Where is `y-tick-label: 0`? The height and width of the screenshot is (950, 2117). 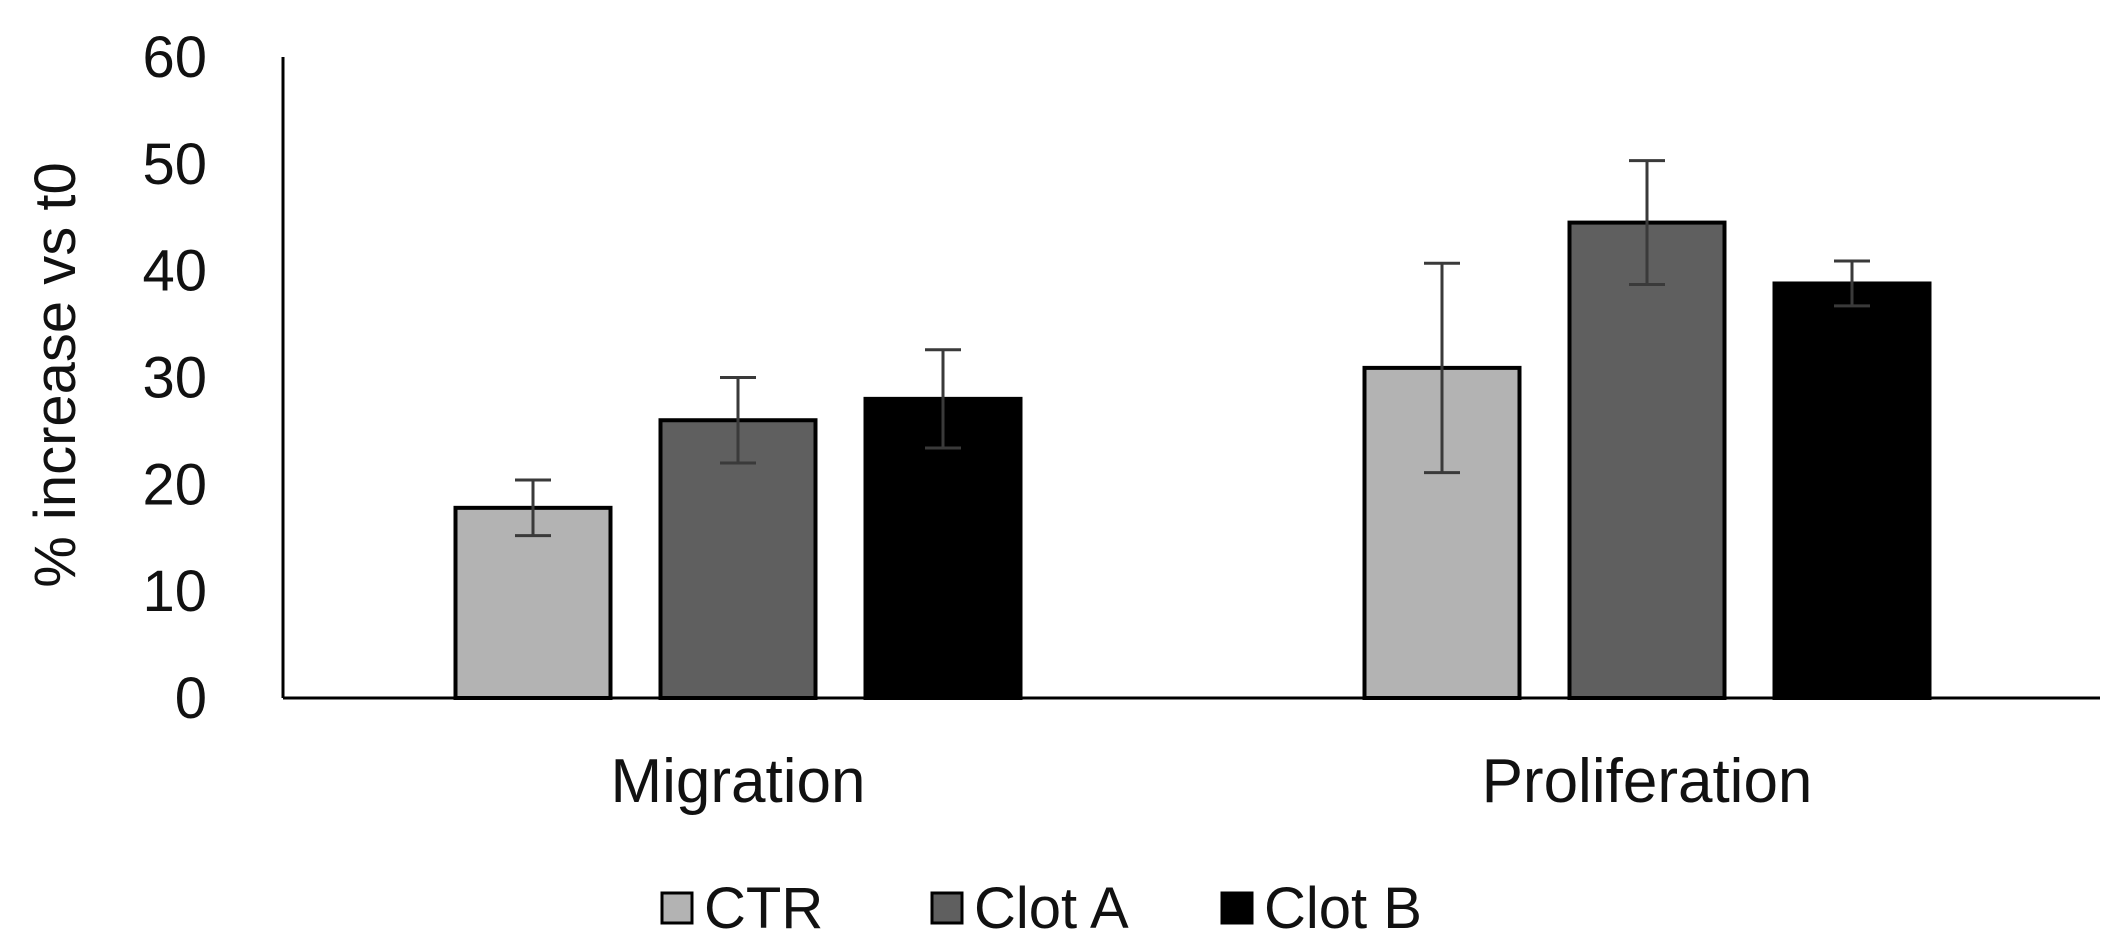
y-tick-label: 0 is located at coordinates (191, 698).